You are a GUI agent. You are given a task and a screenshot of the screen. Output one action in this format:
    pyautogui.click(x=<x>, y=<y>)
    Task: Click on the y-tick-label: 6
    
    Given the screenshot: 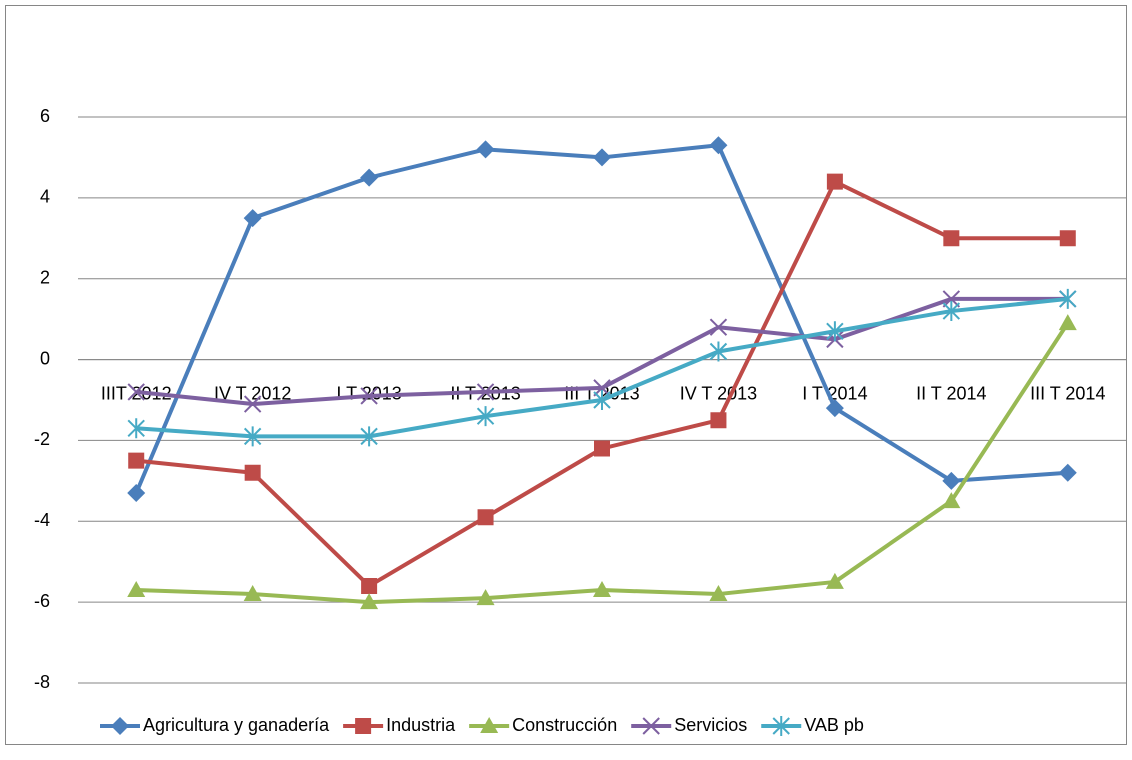 What is the action you would take?
    pyautogui.click(x=45, y=116)
    